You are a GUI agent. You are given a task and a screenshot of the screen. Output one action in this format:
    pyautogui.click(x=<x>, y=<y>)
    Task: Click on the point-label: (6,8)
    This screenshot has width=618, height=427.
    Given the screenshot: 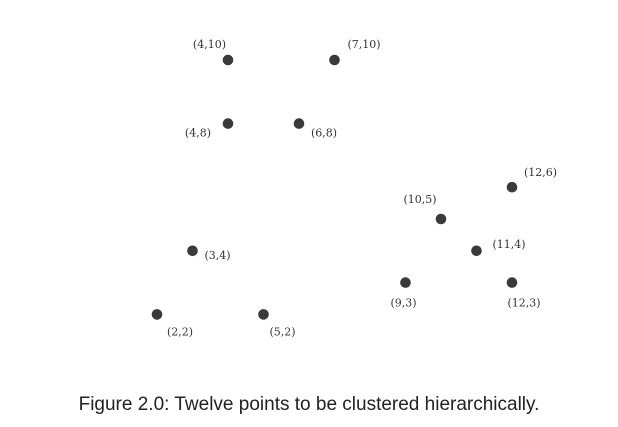 What is the action you would take?
    pyautogui.click(x=324, y=133)
    